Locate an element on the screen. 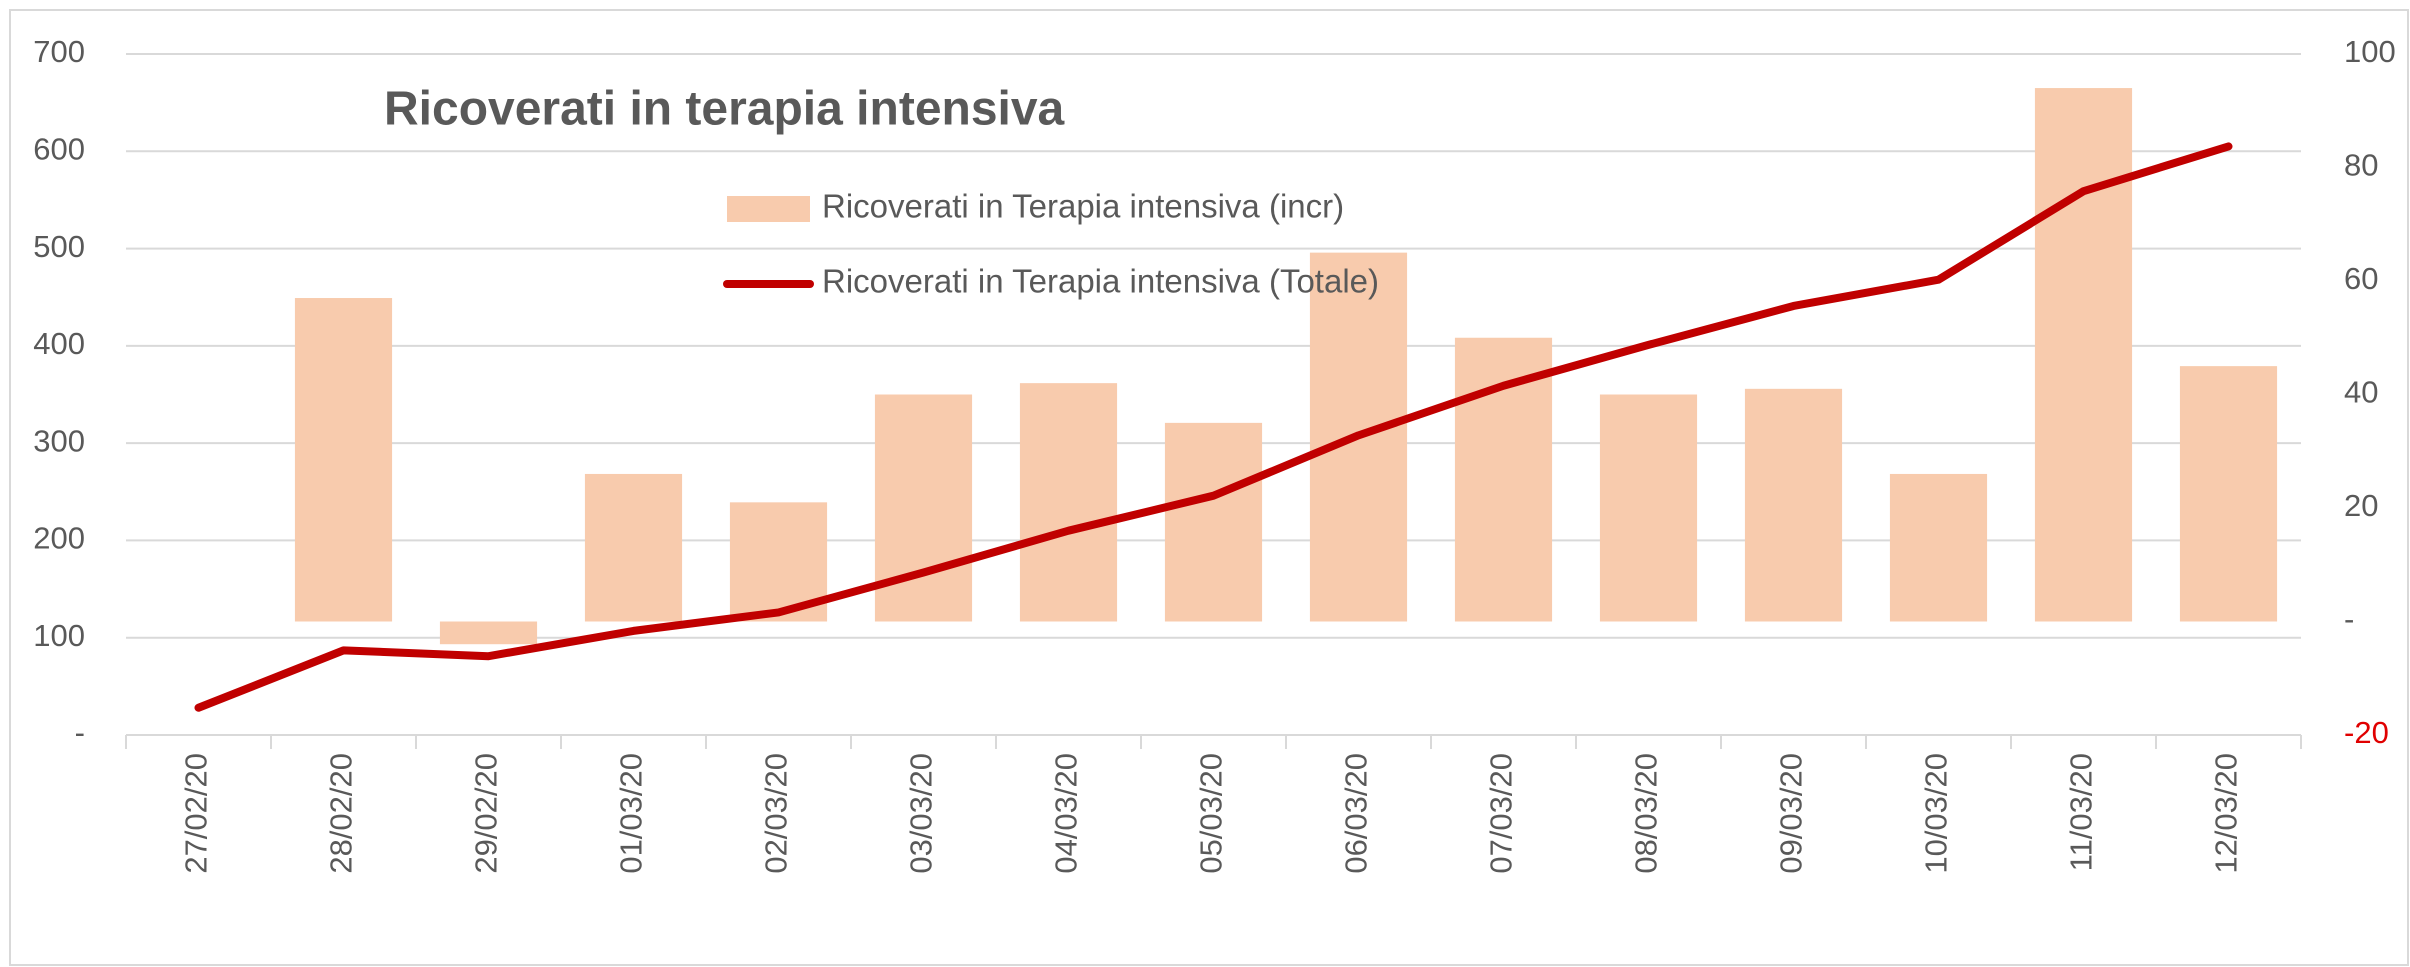 The width and height of the screenshot is (2410, 967). x-tick-label: 03/03/20 is located at coordinates (921, 813).